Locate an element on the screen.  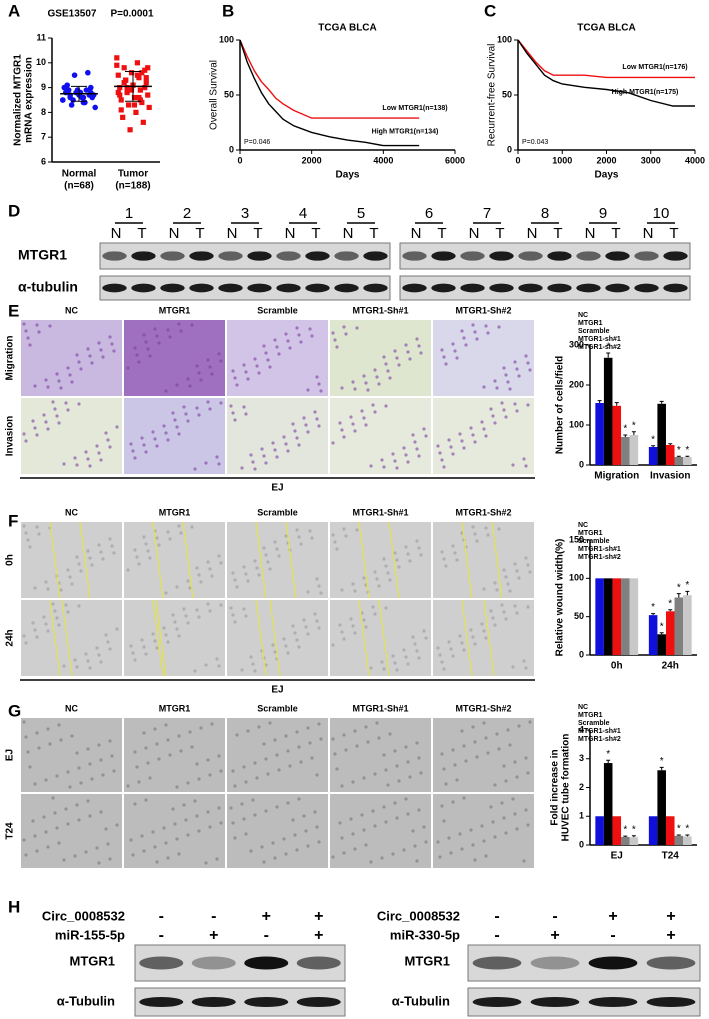
wound-edge is located at coordinates (55, 560).